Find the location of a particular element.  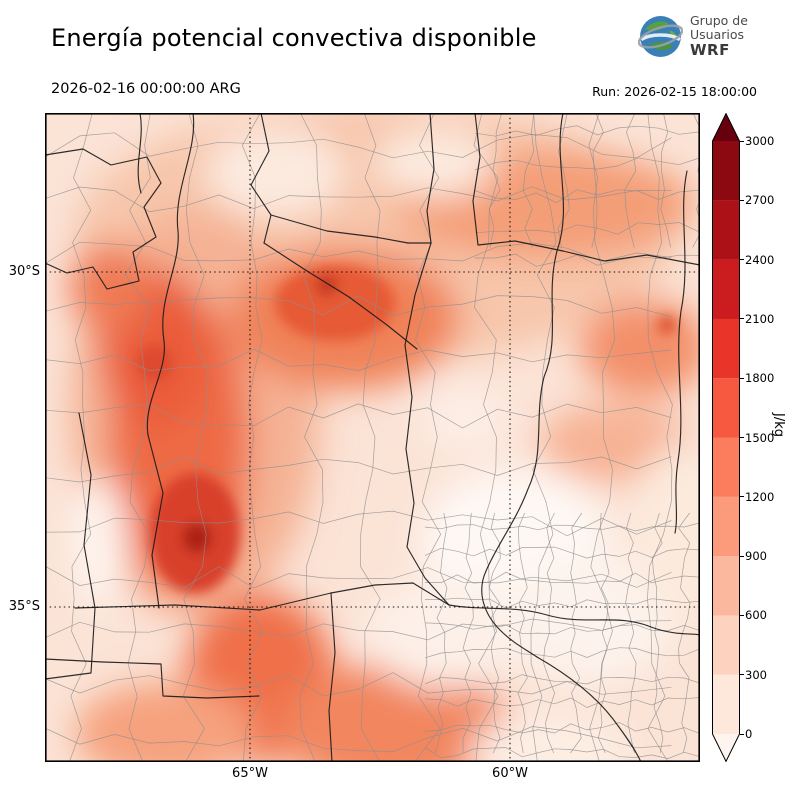

colorbar-tick-label: 3000 is located at coordinates (760, 141).